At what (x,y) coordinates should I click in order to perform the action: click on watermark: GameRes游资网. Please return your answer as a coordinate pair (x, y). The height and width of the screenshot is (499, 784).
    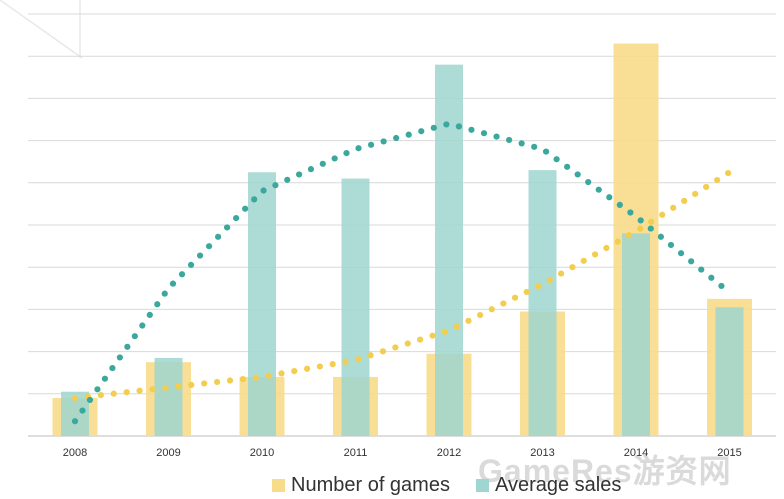
    Looking at the image, I should click on (605, 471).